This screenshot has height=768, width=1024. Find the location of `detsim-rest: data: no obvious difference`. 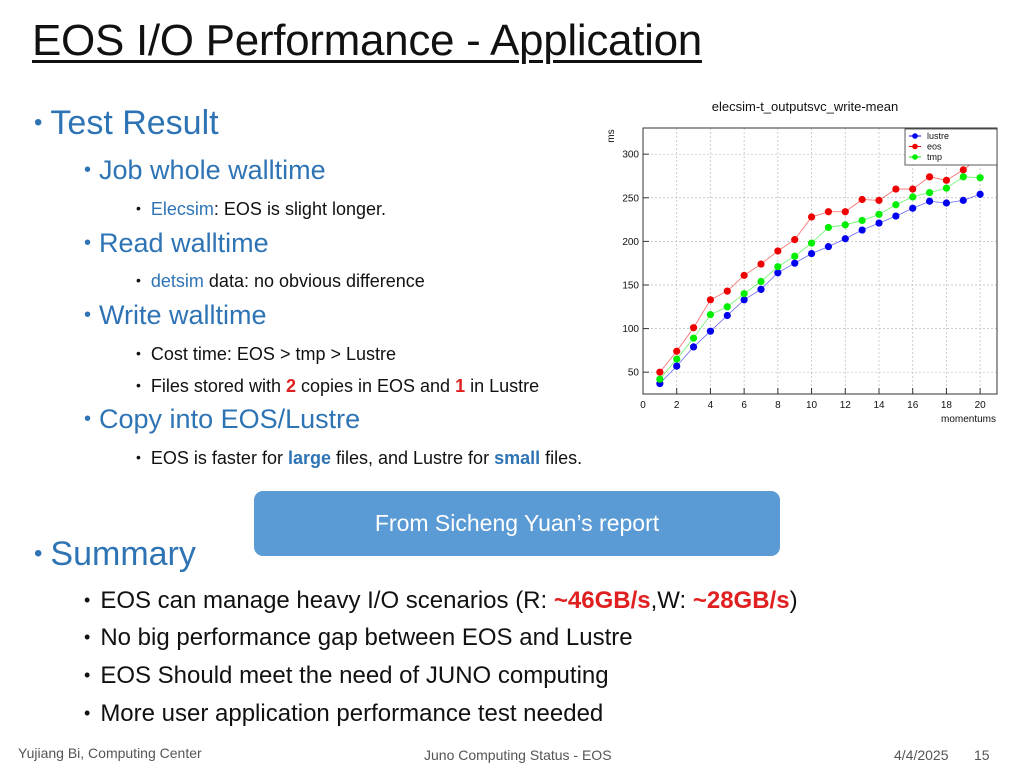

detsim-rest: data: no obvious difference is located at coordinates (314, 281).